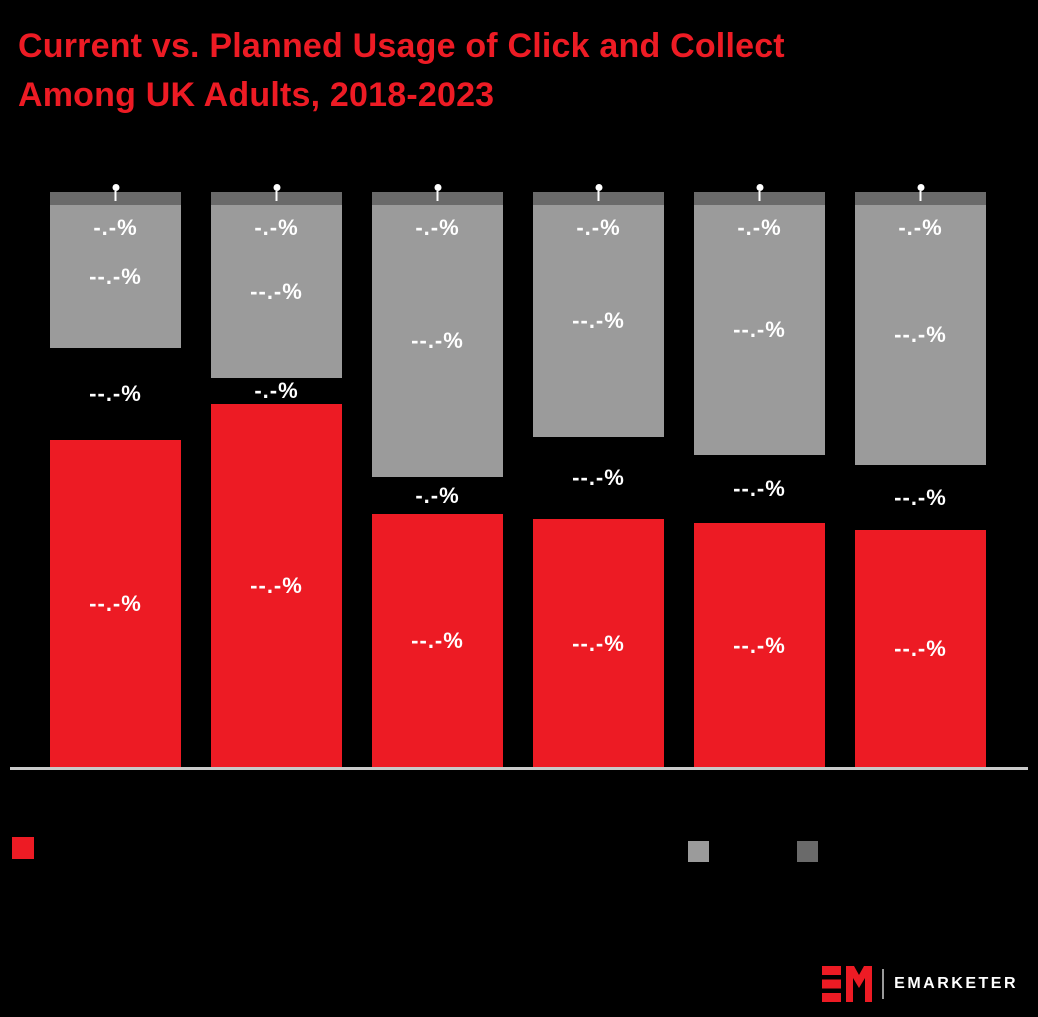  I want to click on legend-swatch-dark-gray, so click(807, 851).